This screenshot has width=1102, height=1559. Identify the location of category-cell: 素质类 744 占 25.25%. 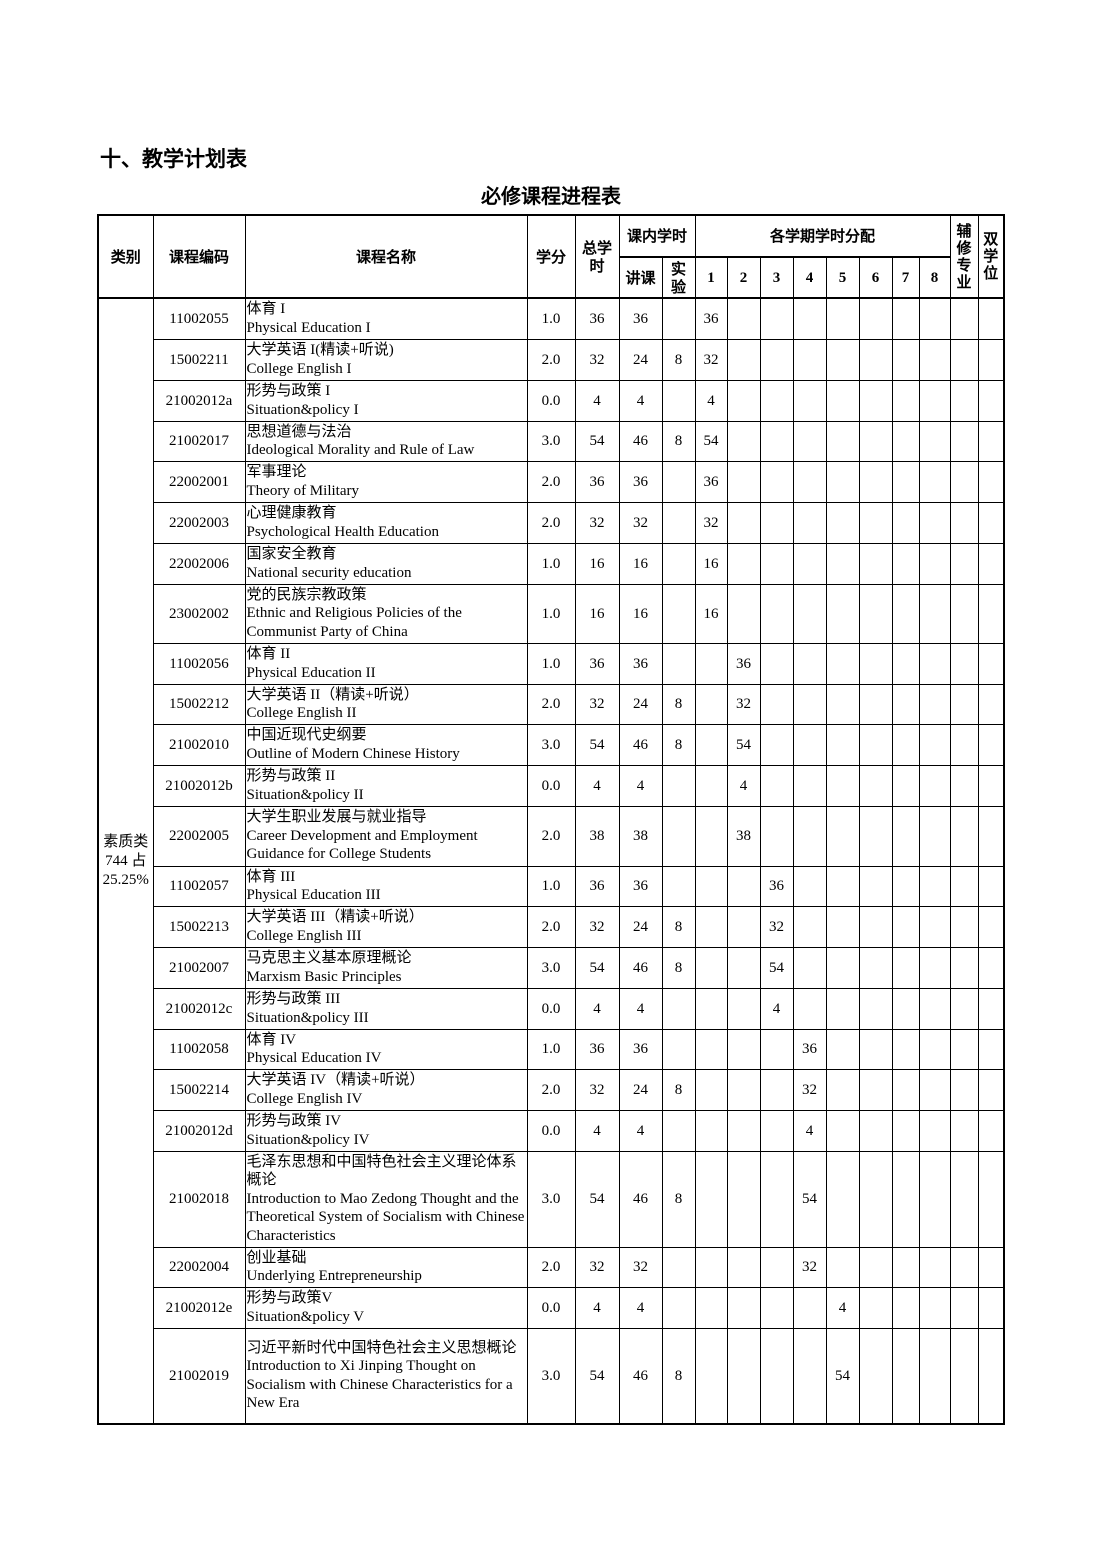
(125, 861).